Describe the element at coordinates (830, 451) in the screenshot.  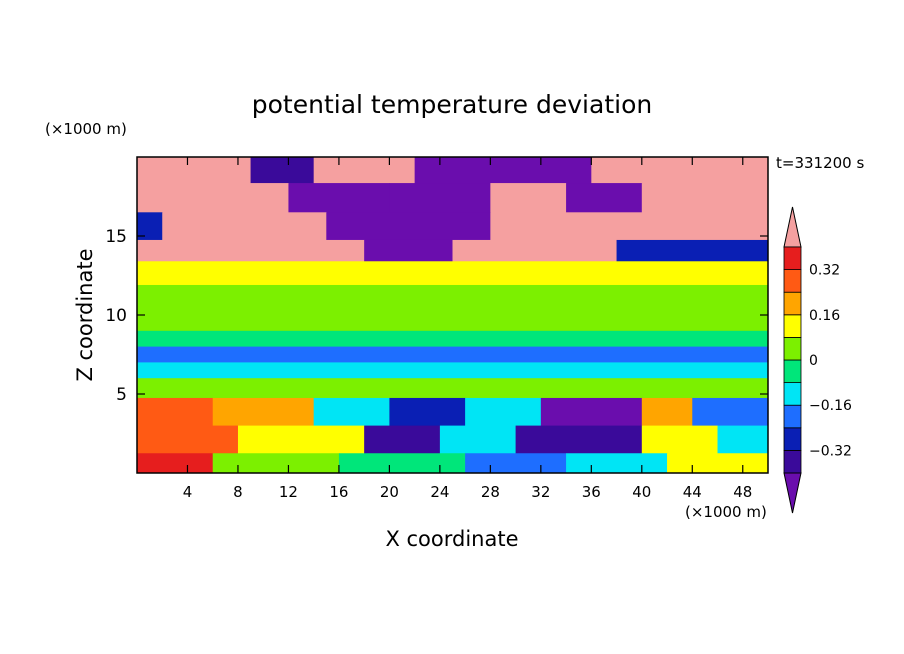
I see `colorbar-tick-label: −0.32` at that location.